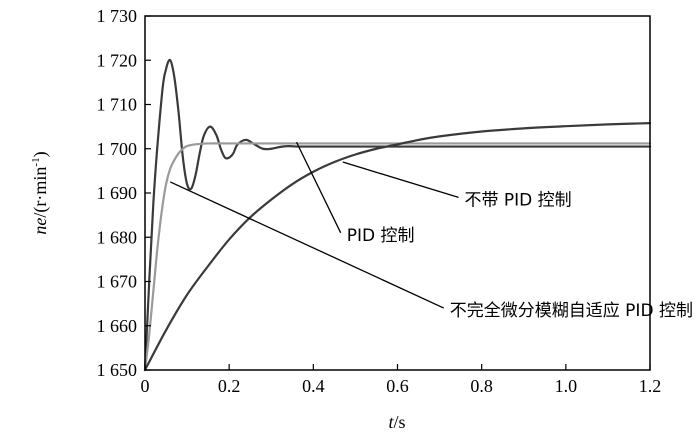  I want to click on x-axis-label-unit: /s, so click(400, 422).